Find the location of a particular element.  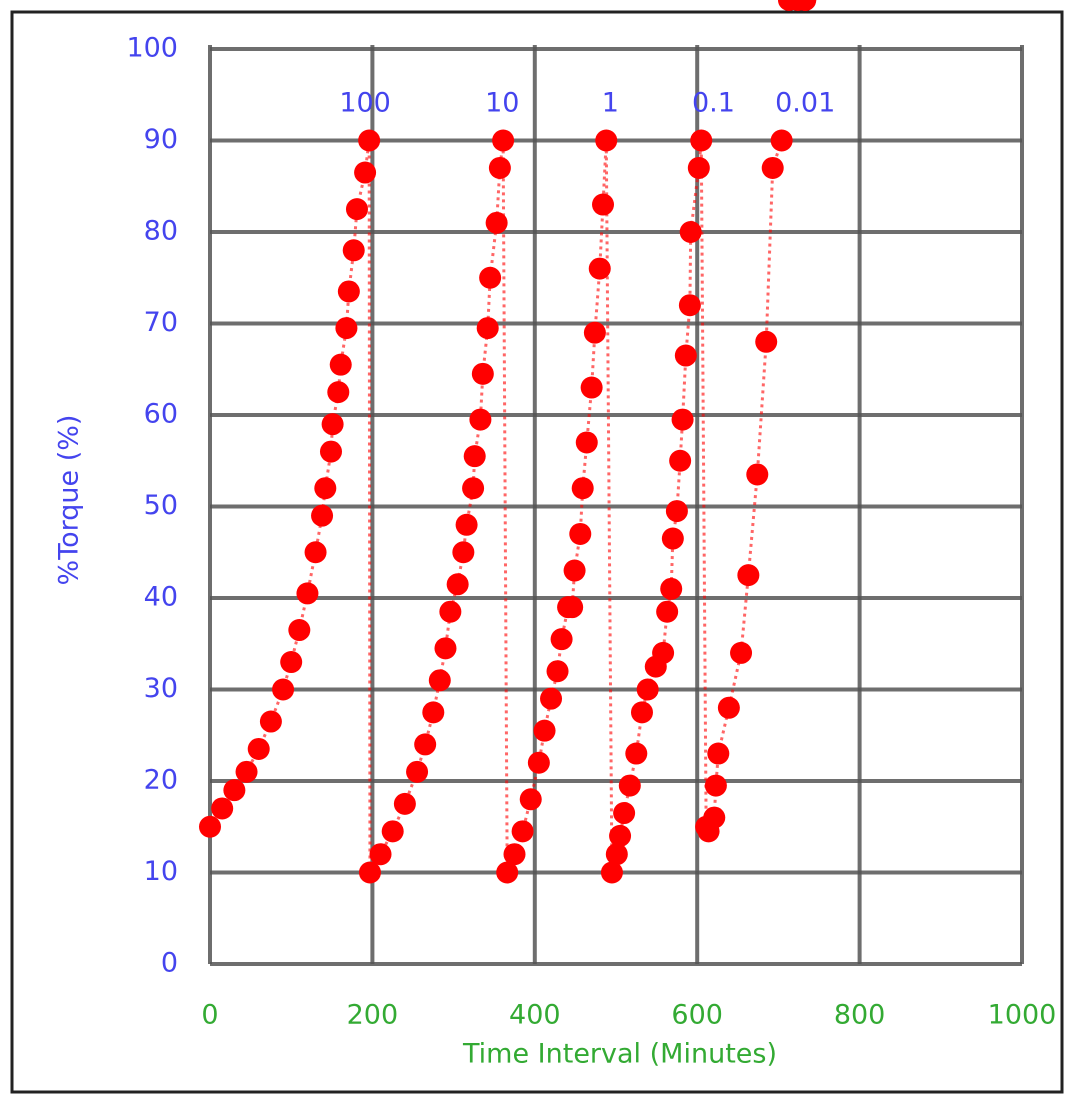

y-tick-label: 40 is located at coordinates (161, 597).